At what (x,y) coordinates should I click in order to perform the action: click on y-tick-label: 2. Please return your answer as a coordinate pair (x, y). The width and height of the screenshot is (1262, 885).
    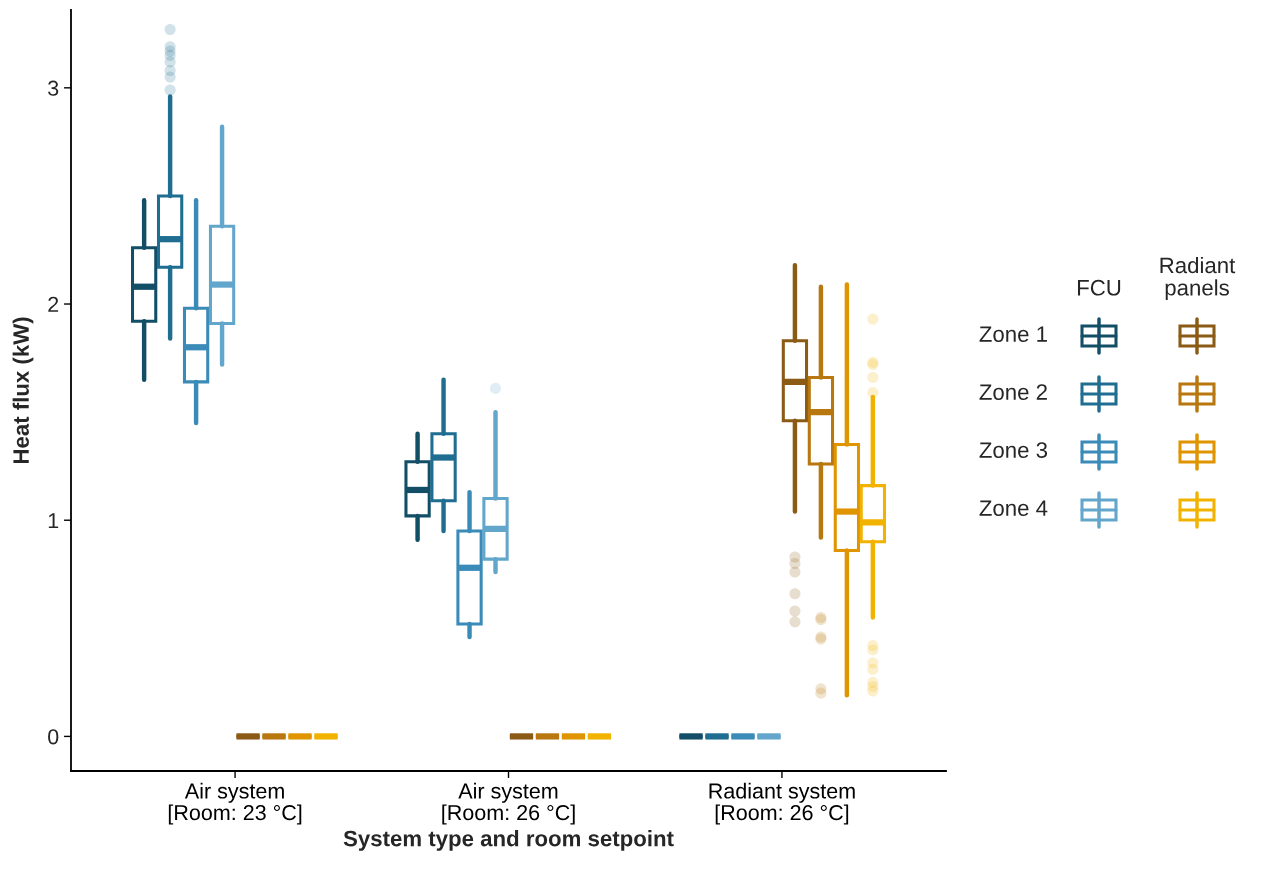
    Looking at the image, I should click on (53, 304).